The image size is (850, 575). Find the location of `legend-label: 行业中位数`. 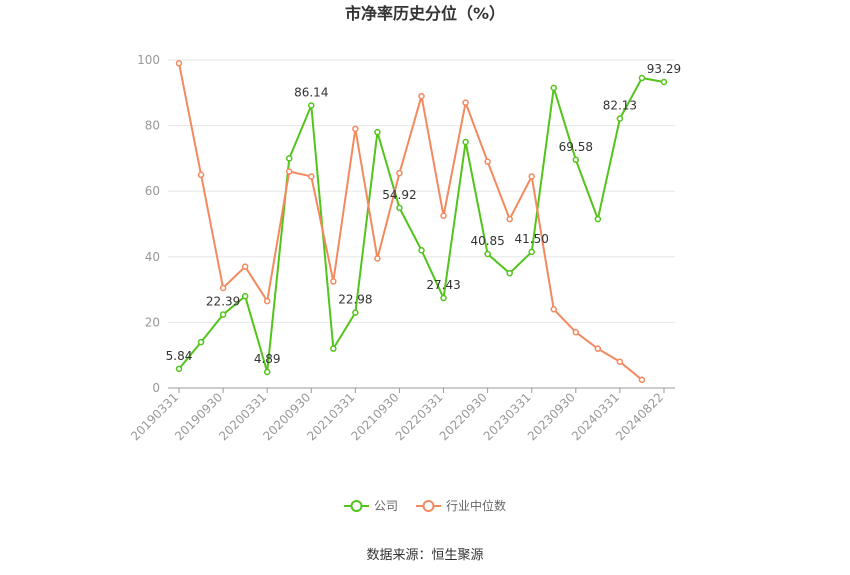

legend-label: 行业中位数 is located at coordinates (476, 505).